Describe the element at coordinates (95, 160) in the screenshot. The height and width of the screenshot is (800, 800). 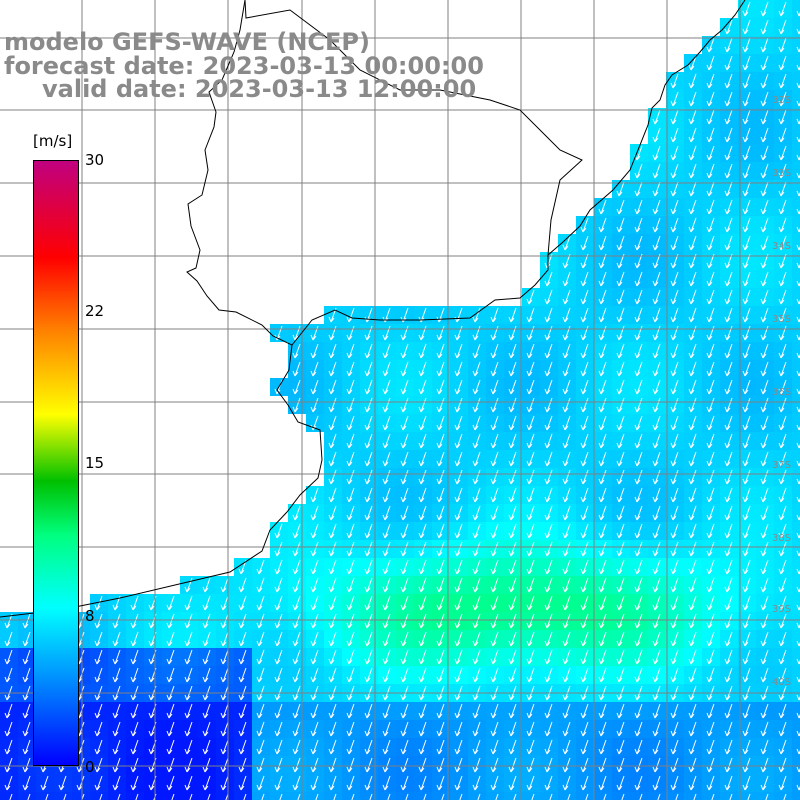
I see `colorbar-tick-30: 30` at that location.